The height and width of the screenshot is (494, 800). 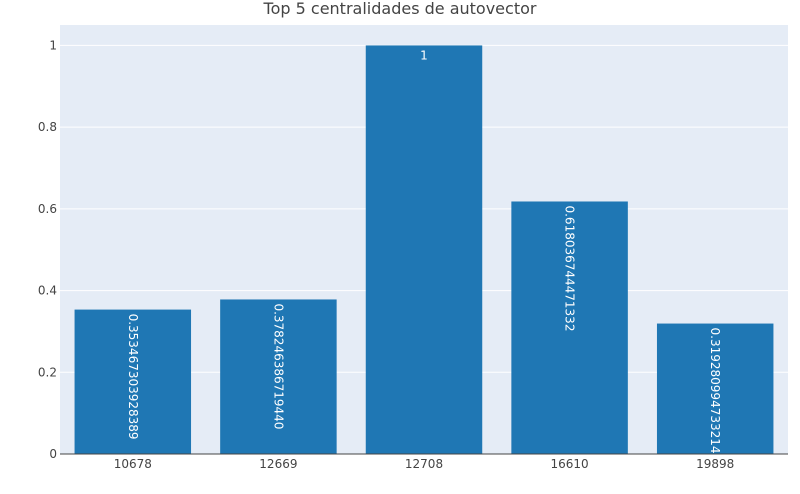 What do you see at coordinates (715, 464) in the screenshot?
I see `x-tick-label: 19898` at bounding box center [715, 464].